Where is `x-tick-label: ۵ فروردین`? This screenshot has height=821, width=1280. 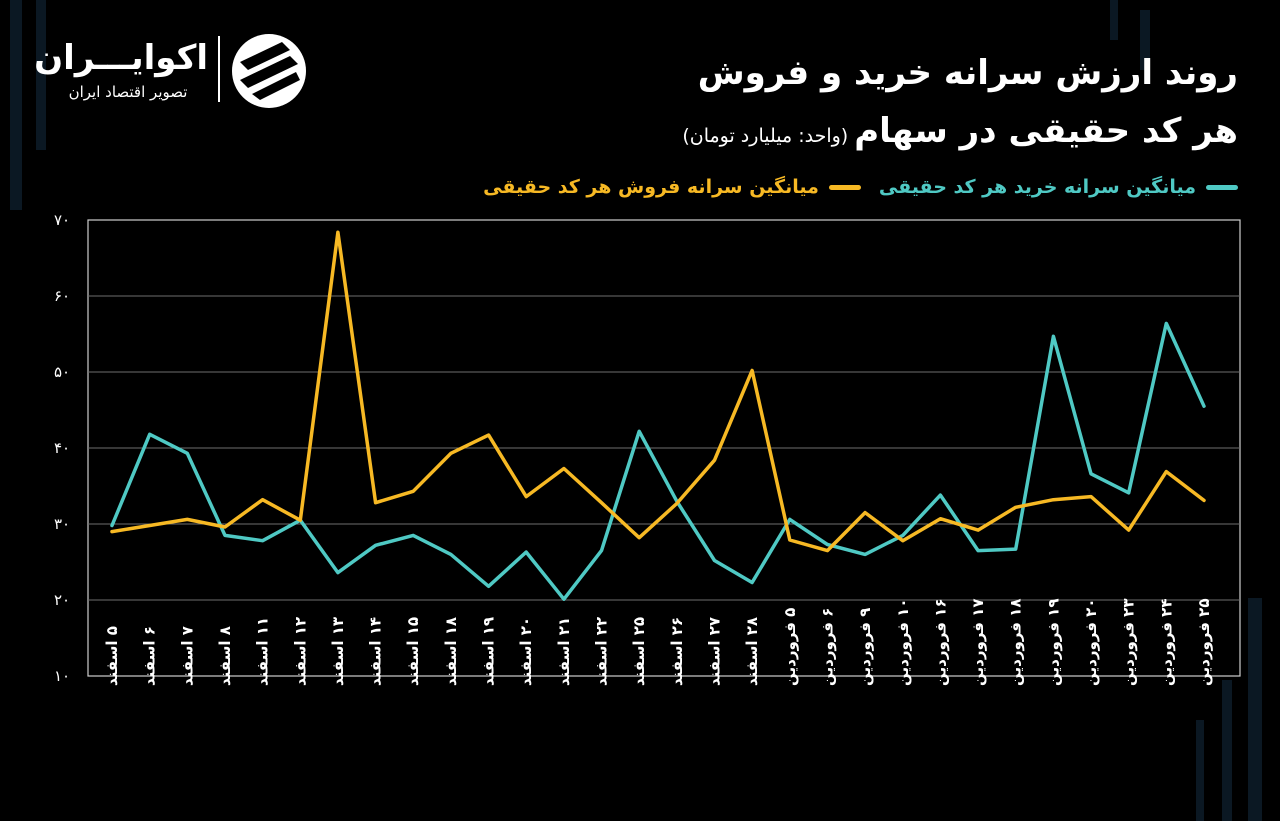 x-tick-label: ۵ فروردین is located at coordinates (790, 647).